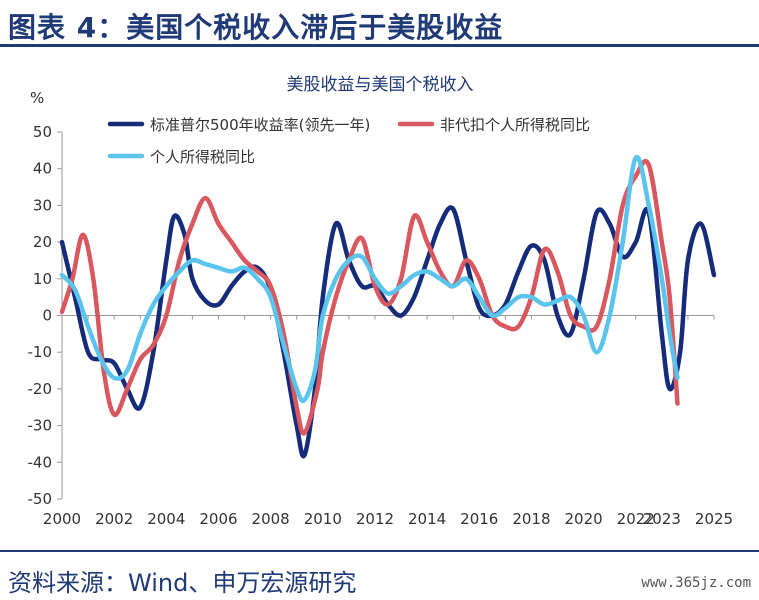 The width and height of the screenshot is (759, 600). Describe the element at coordinates (531, 519) in the screenshot. I see `x-tick-label: 2018` at that location.